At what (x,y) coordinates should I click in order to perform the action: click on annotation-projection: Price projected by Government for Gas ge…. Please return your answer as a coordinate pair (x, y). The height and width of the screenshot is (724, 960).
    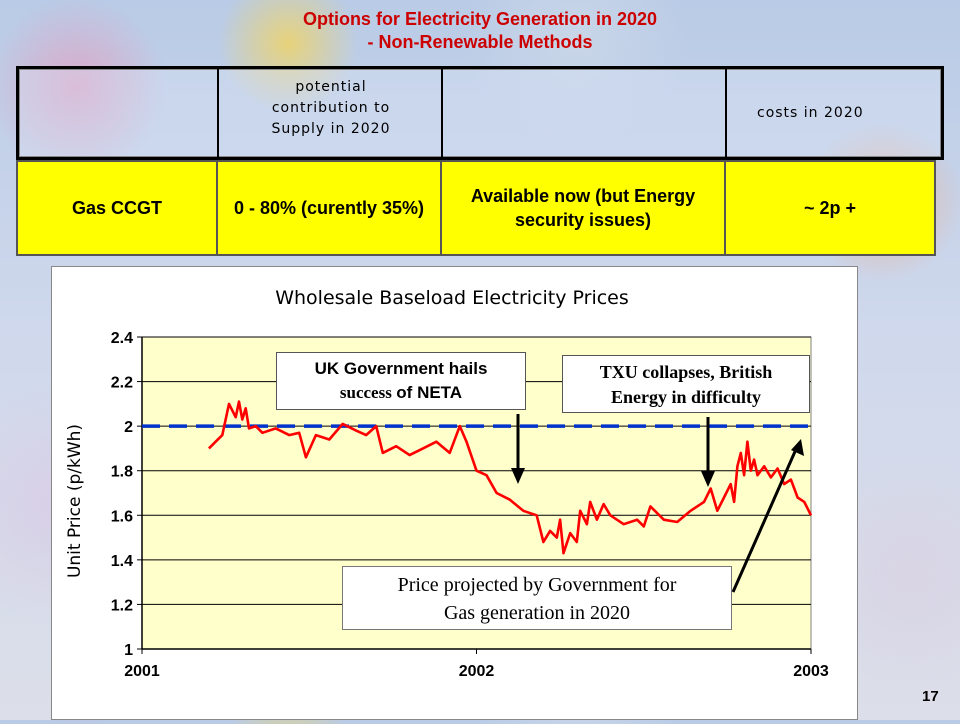
    Looking at the image, I should click on (537, 598).